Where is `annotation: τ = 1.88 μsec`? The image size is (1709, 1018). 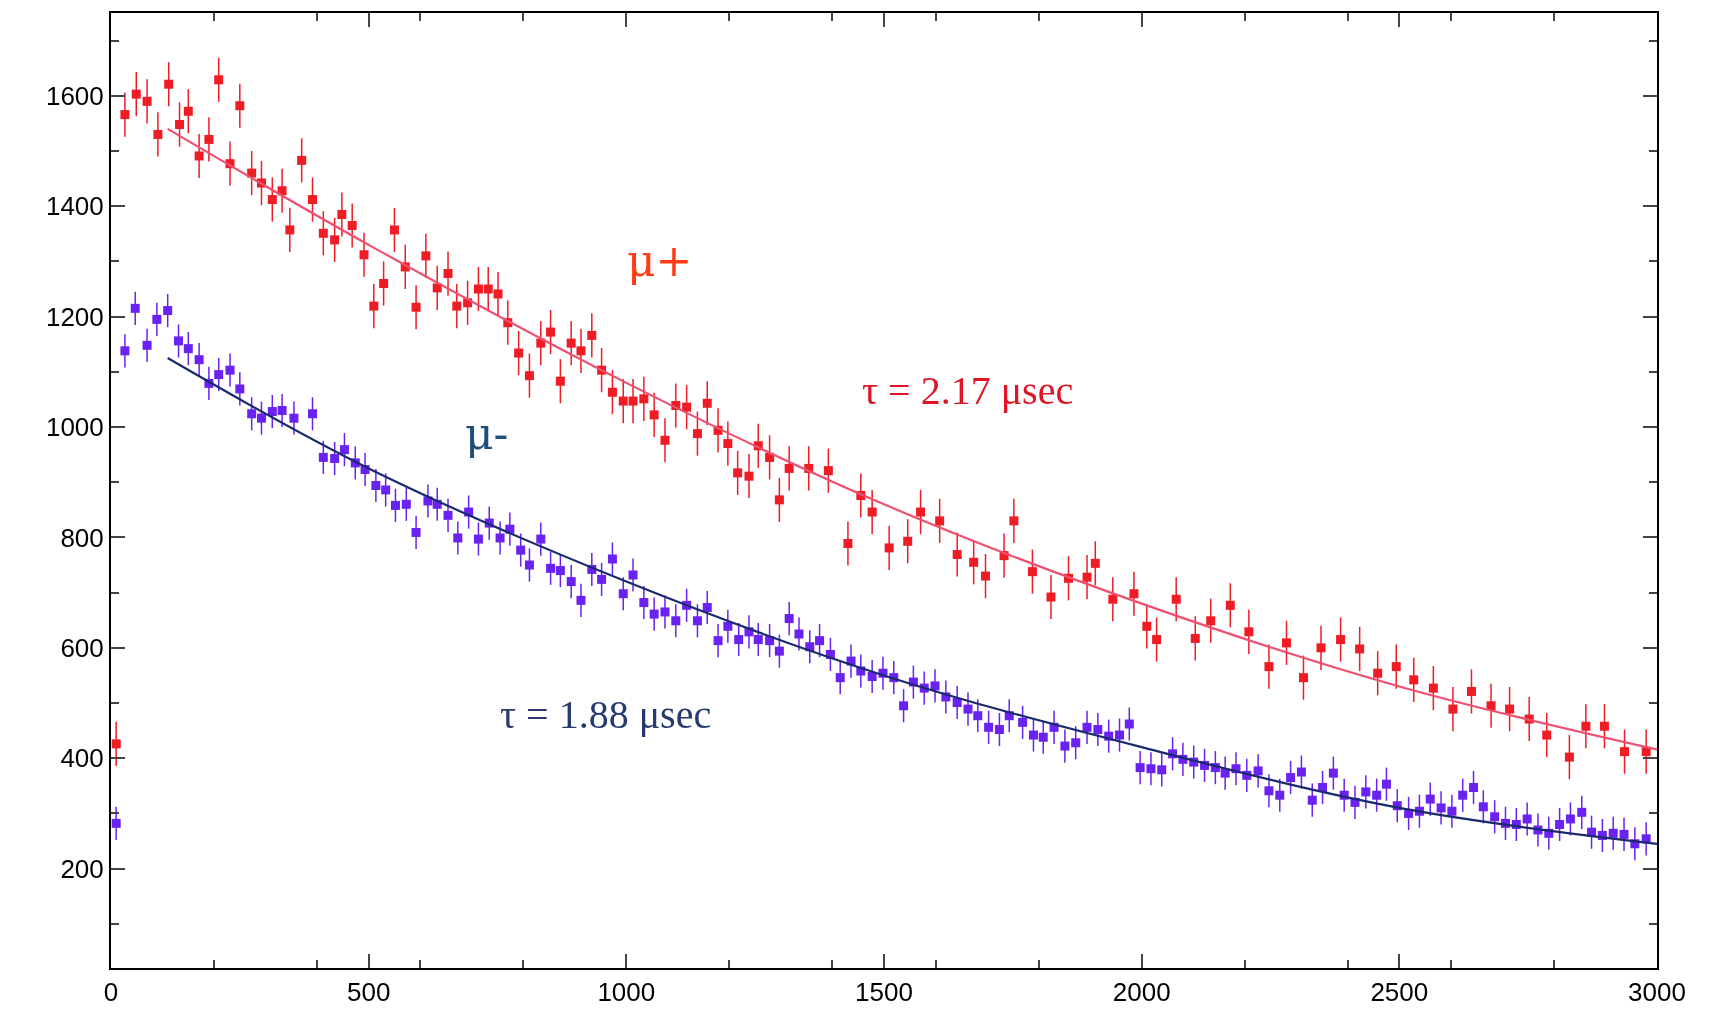 annotation: τ = 1.88 μsec is located at coordinates (606, 714).